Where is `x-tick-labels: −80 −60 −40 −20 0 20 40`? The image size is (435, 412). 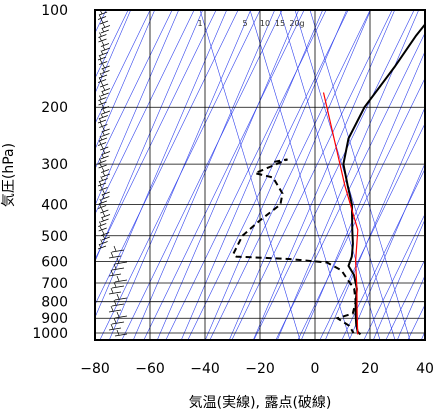 x-tick-labels: −80 −60 −40 −20 0 20 40 is located at coordinates (257, 369).